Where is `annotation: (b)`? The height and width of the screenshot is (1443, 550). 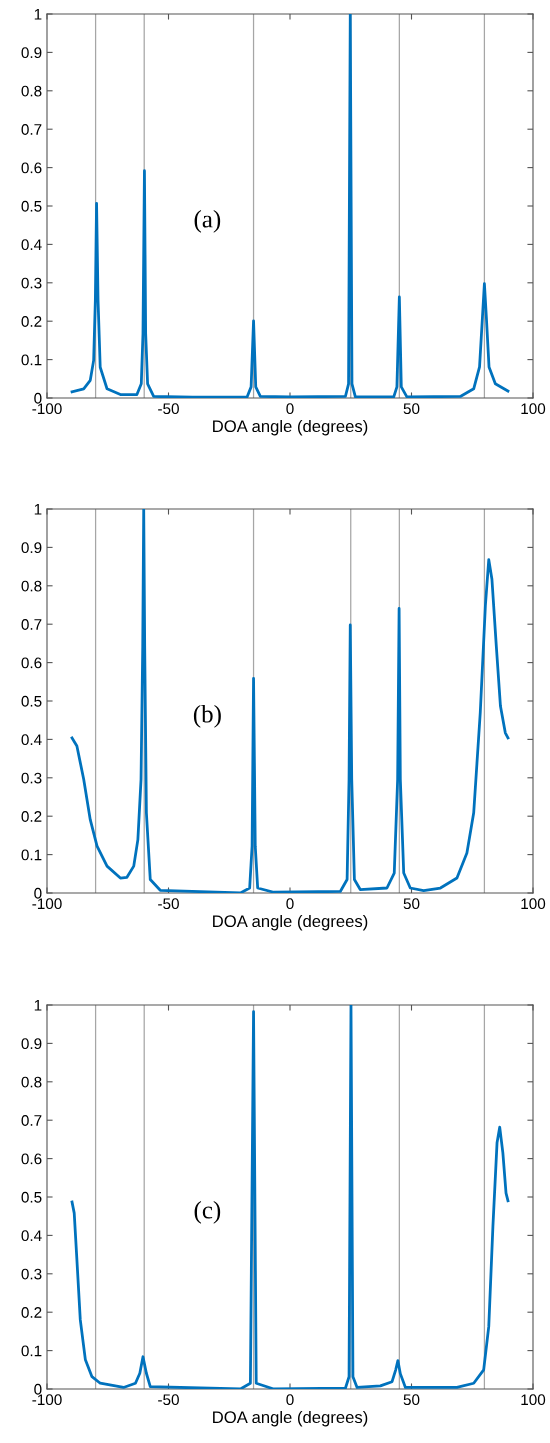 annotation: (b) is located at coordinates (207, 716).